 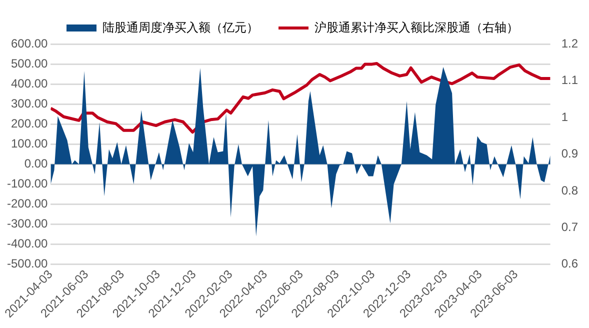 What do you see at coordinates (29, 123) in the screenshot?
I see `y-tick-label: 200.00` at bounding box center [29, 123].